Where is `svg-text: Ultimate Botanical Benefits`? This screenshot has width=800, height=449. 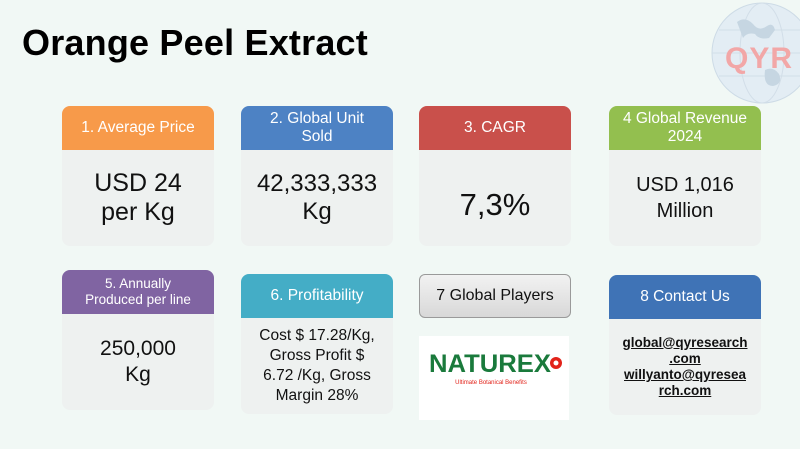 svg-text: Ultimate Botanical Benefits is located at coordinates (491, 383).